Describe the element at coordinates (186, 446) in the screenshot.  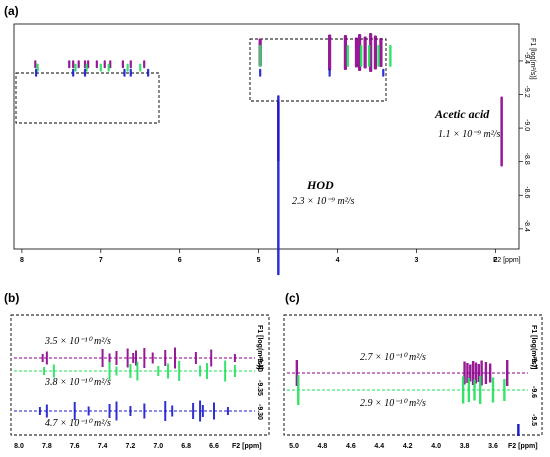
I see `panel-b-x-tick-label: 6.8` at that location.